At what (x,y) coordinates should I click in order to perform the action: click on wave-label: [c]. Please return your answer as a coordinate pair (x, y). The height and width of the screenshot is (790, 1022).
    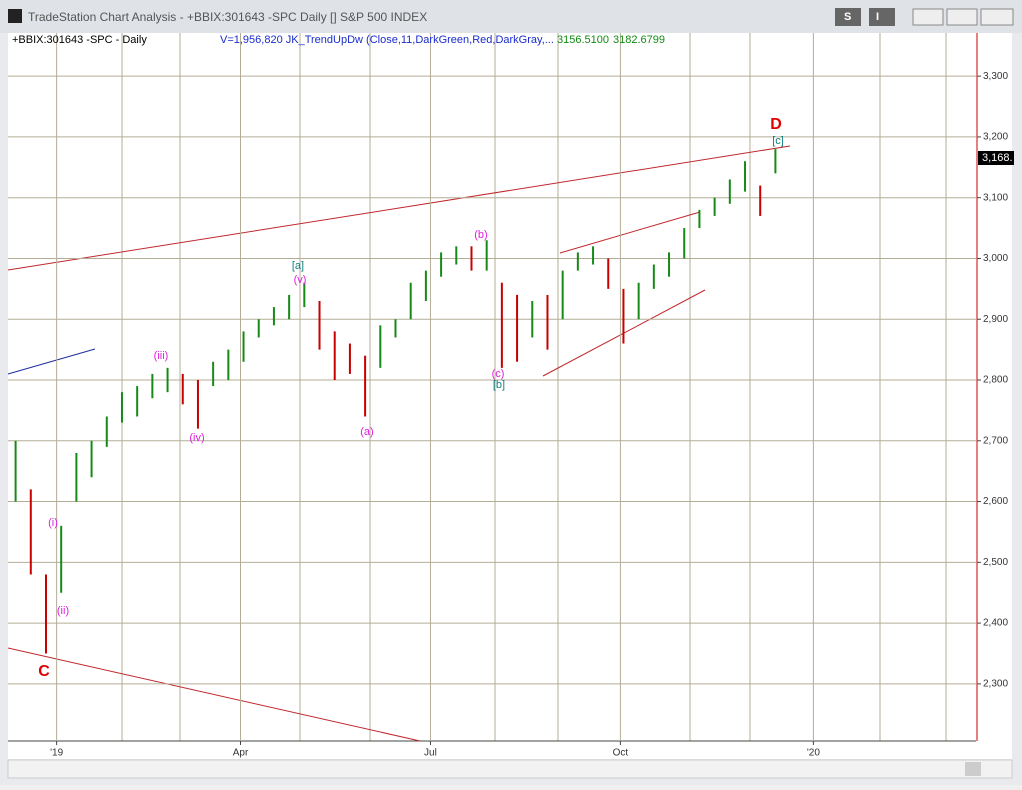
    Looking at the image, I should click on (778, 141).